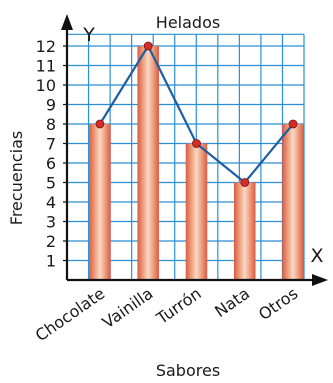 The height and width of the screenshot is (383, 333). What do you see at coordinates (320, 280) in the screenshot?
I see `x-axis-arrow` at bounding box center [320, 280].